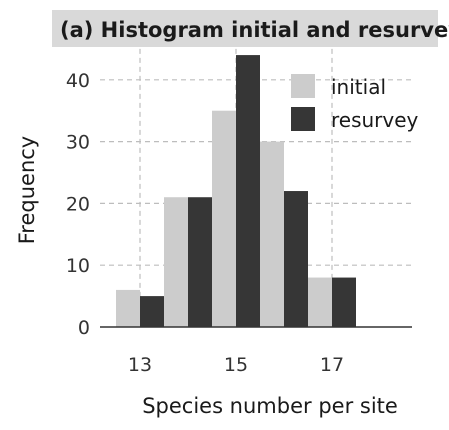 Image resolution: width=449 pixels, height=430 pixels. I want to click on legend-label-resurvey: resurvey, so click(375, 120).